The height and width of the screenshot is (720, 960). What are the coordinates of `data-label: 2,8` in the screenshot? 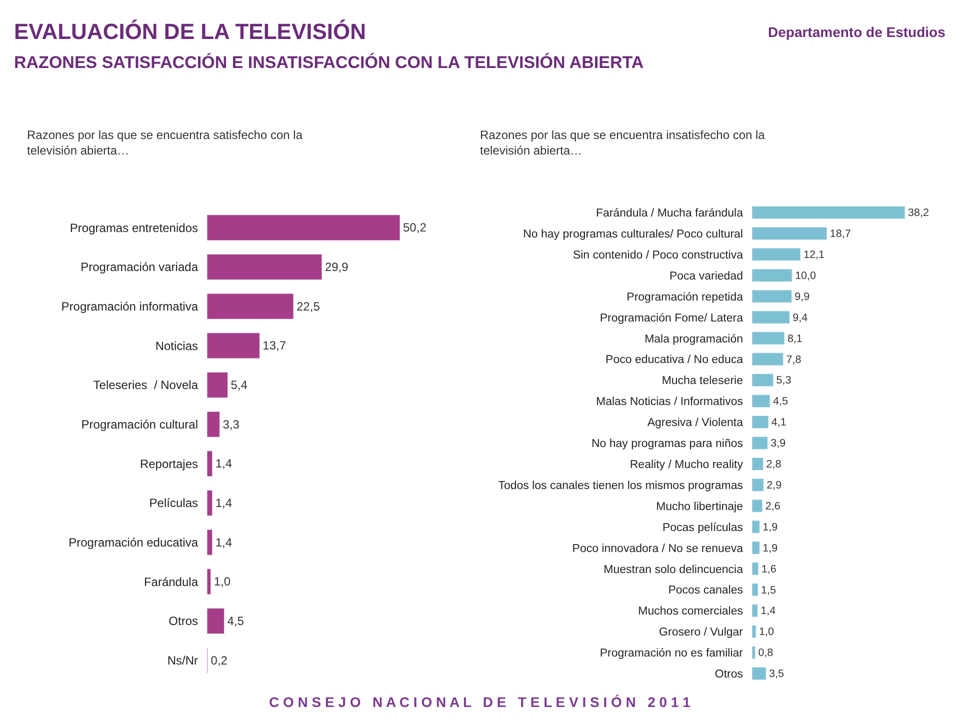 It's located at (774, 464).